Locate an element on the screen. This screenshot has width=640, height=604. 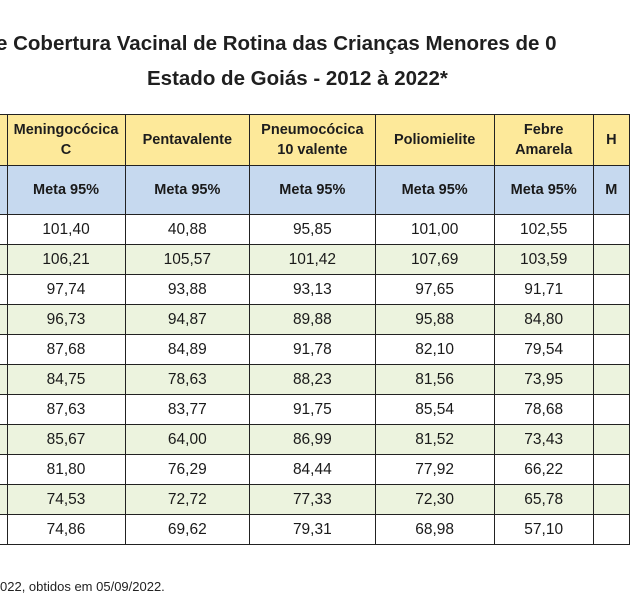
pneumococica-10-cell: 77,33 is located at coordinates (312, 499).